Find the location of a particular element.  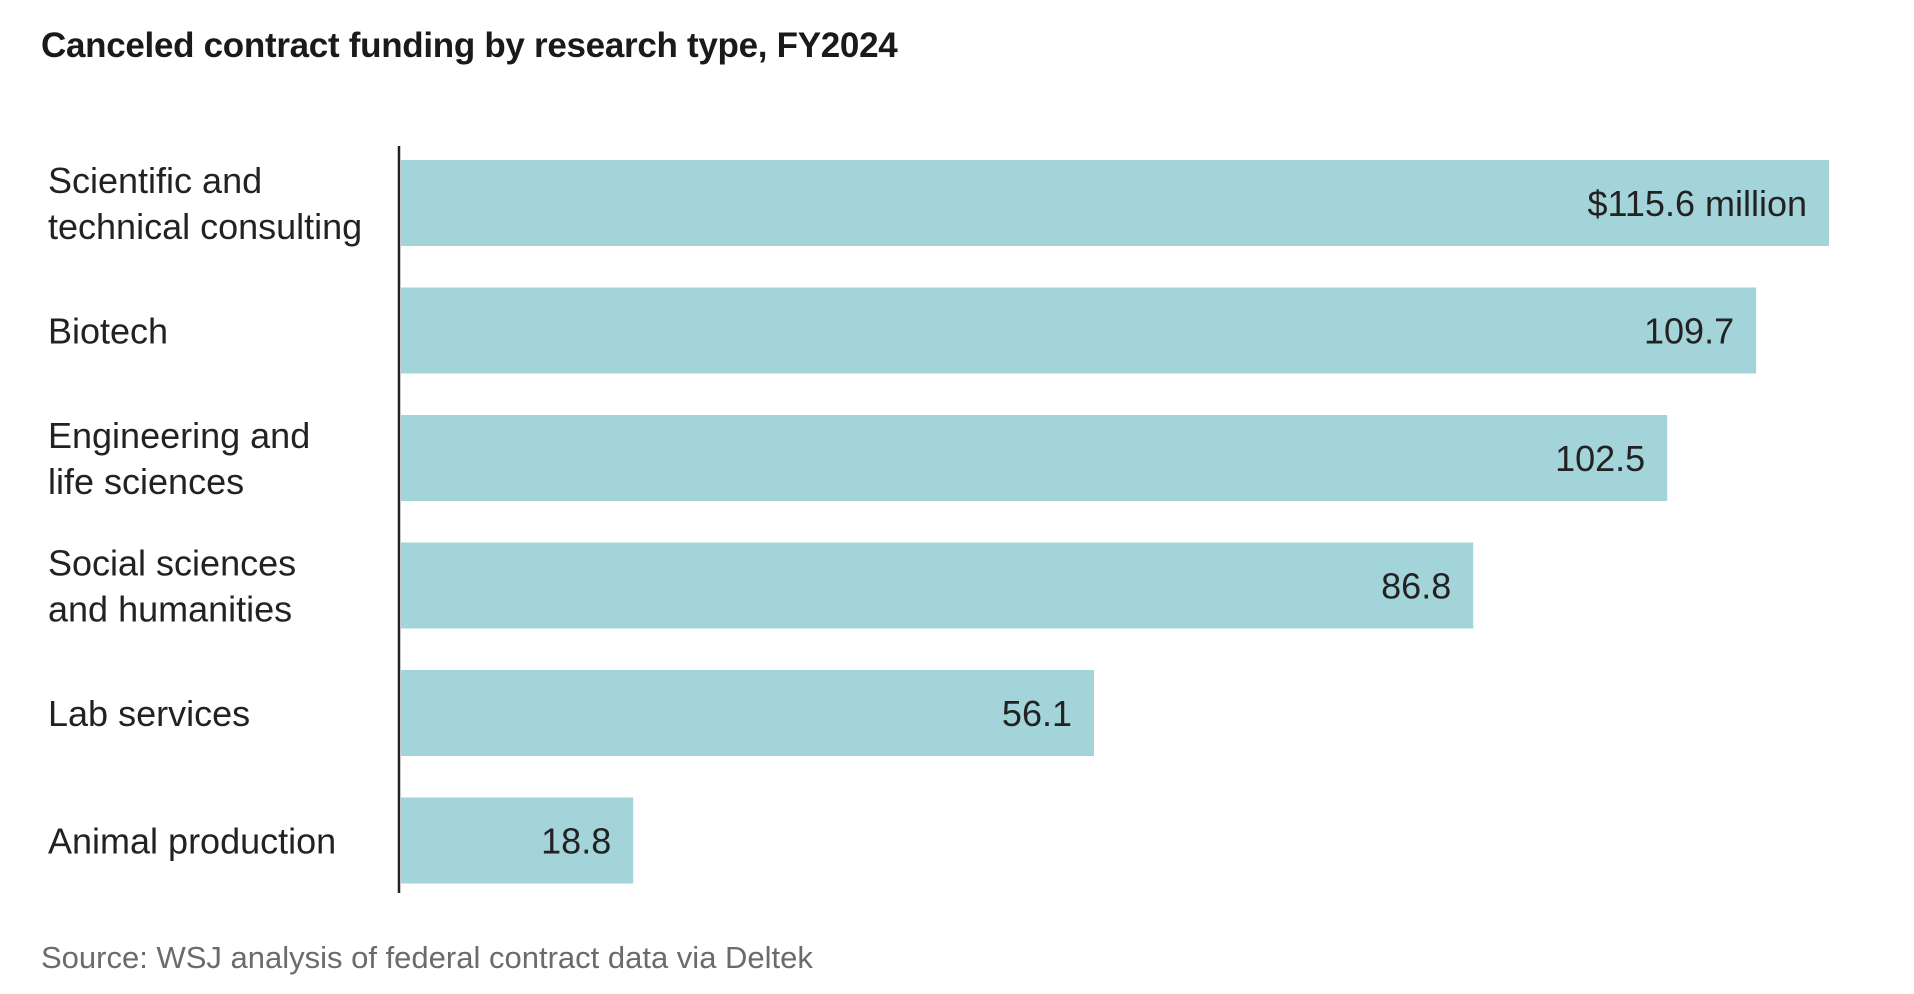

category-label-2-line-1: life sciences is located at coordinates (146, 481).